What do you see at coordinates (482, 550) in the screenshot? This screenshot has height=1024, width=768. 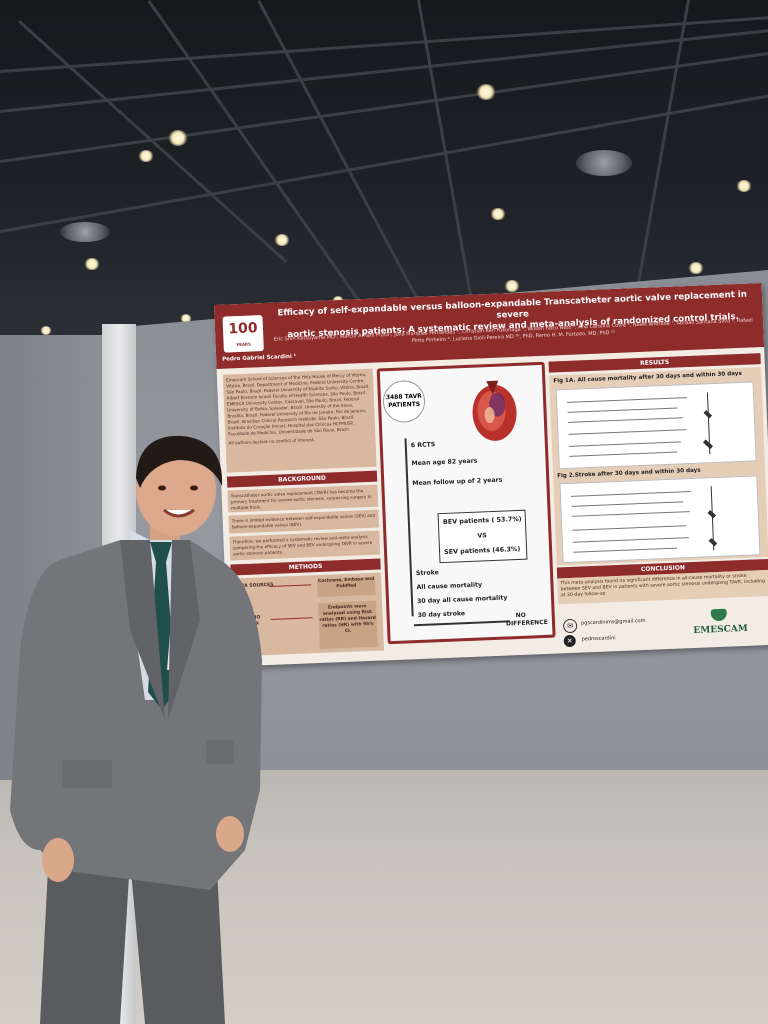 I see `sev-text: SEV patients (46.3%)` at bounding box center [482, 550].